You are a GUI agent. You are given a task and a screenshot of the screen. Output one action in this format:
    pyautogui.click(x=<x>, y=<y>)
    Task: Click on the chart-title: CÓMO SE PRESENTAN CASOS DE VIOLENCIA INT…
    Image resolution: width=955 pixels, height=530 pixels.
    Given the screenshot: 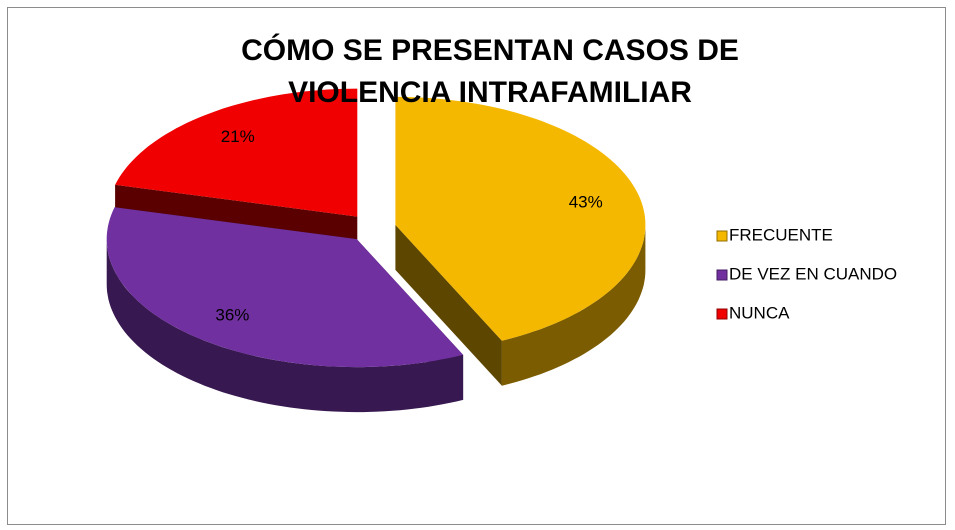 What is the action you would take?
    pyautogui.click(x=490, y=71)
    